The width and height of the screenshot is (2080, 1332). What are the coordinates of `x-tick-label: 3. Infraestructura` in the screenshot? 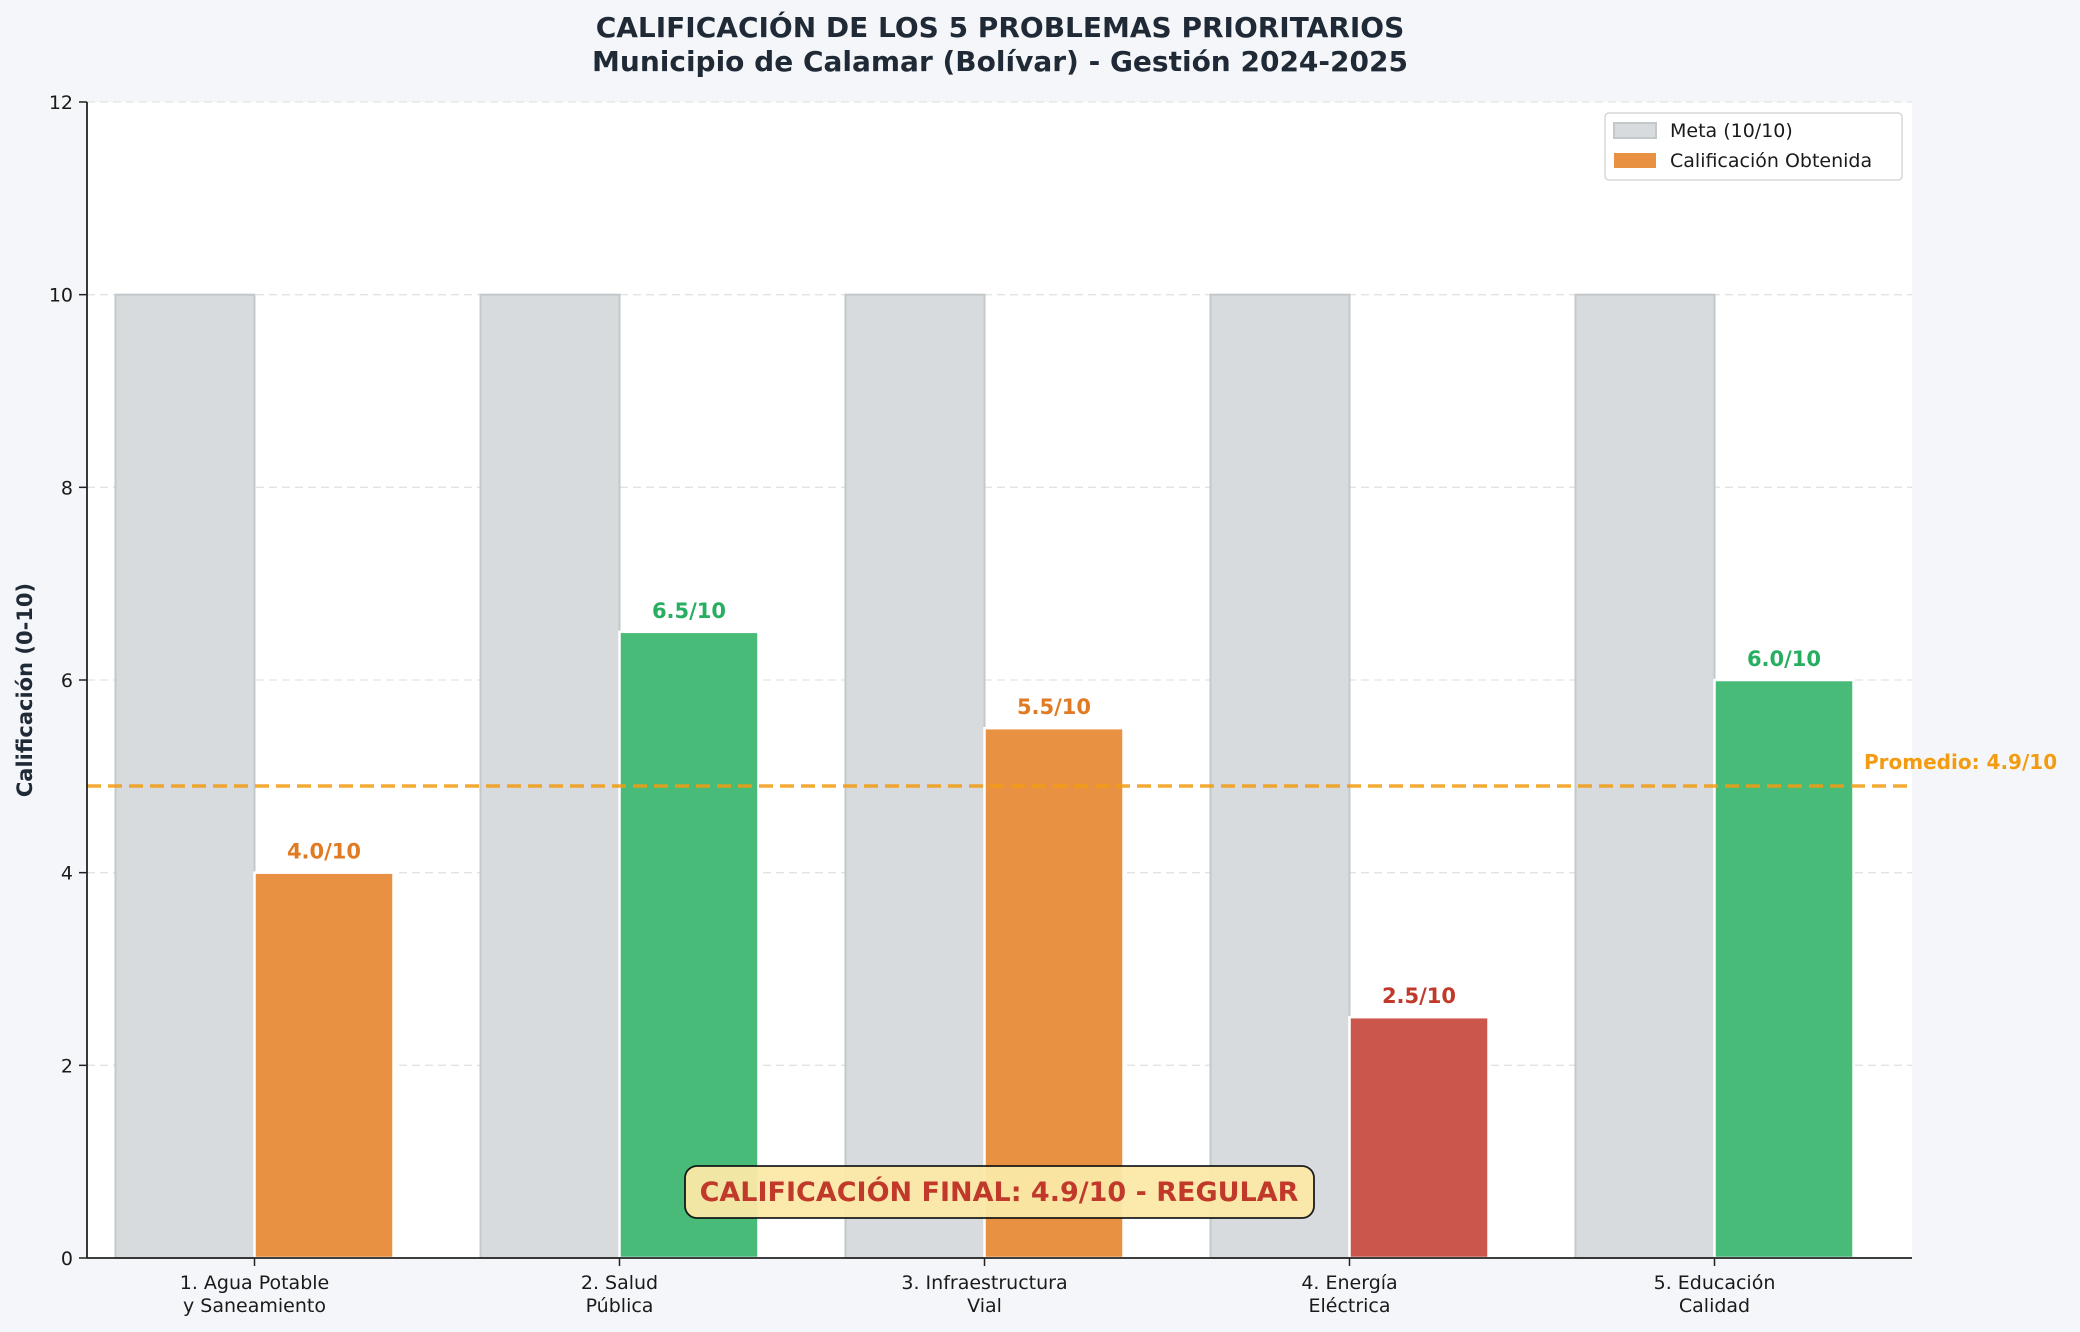 It's located at (984, 1283).